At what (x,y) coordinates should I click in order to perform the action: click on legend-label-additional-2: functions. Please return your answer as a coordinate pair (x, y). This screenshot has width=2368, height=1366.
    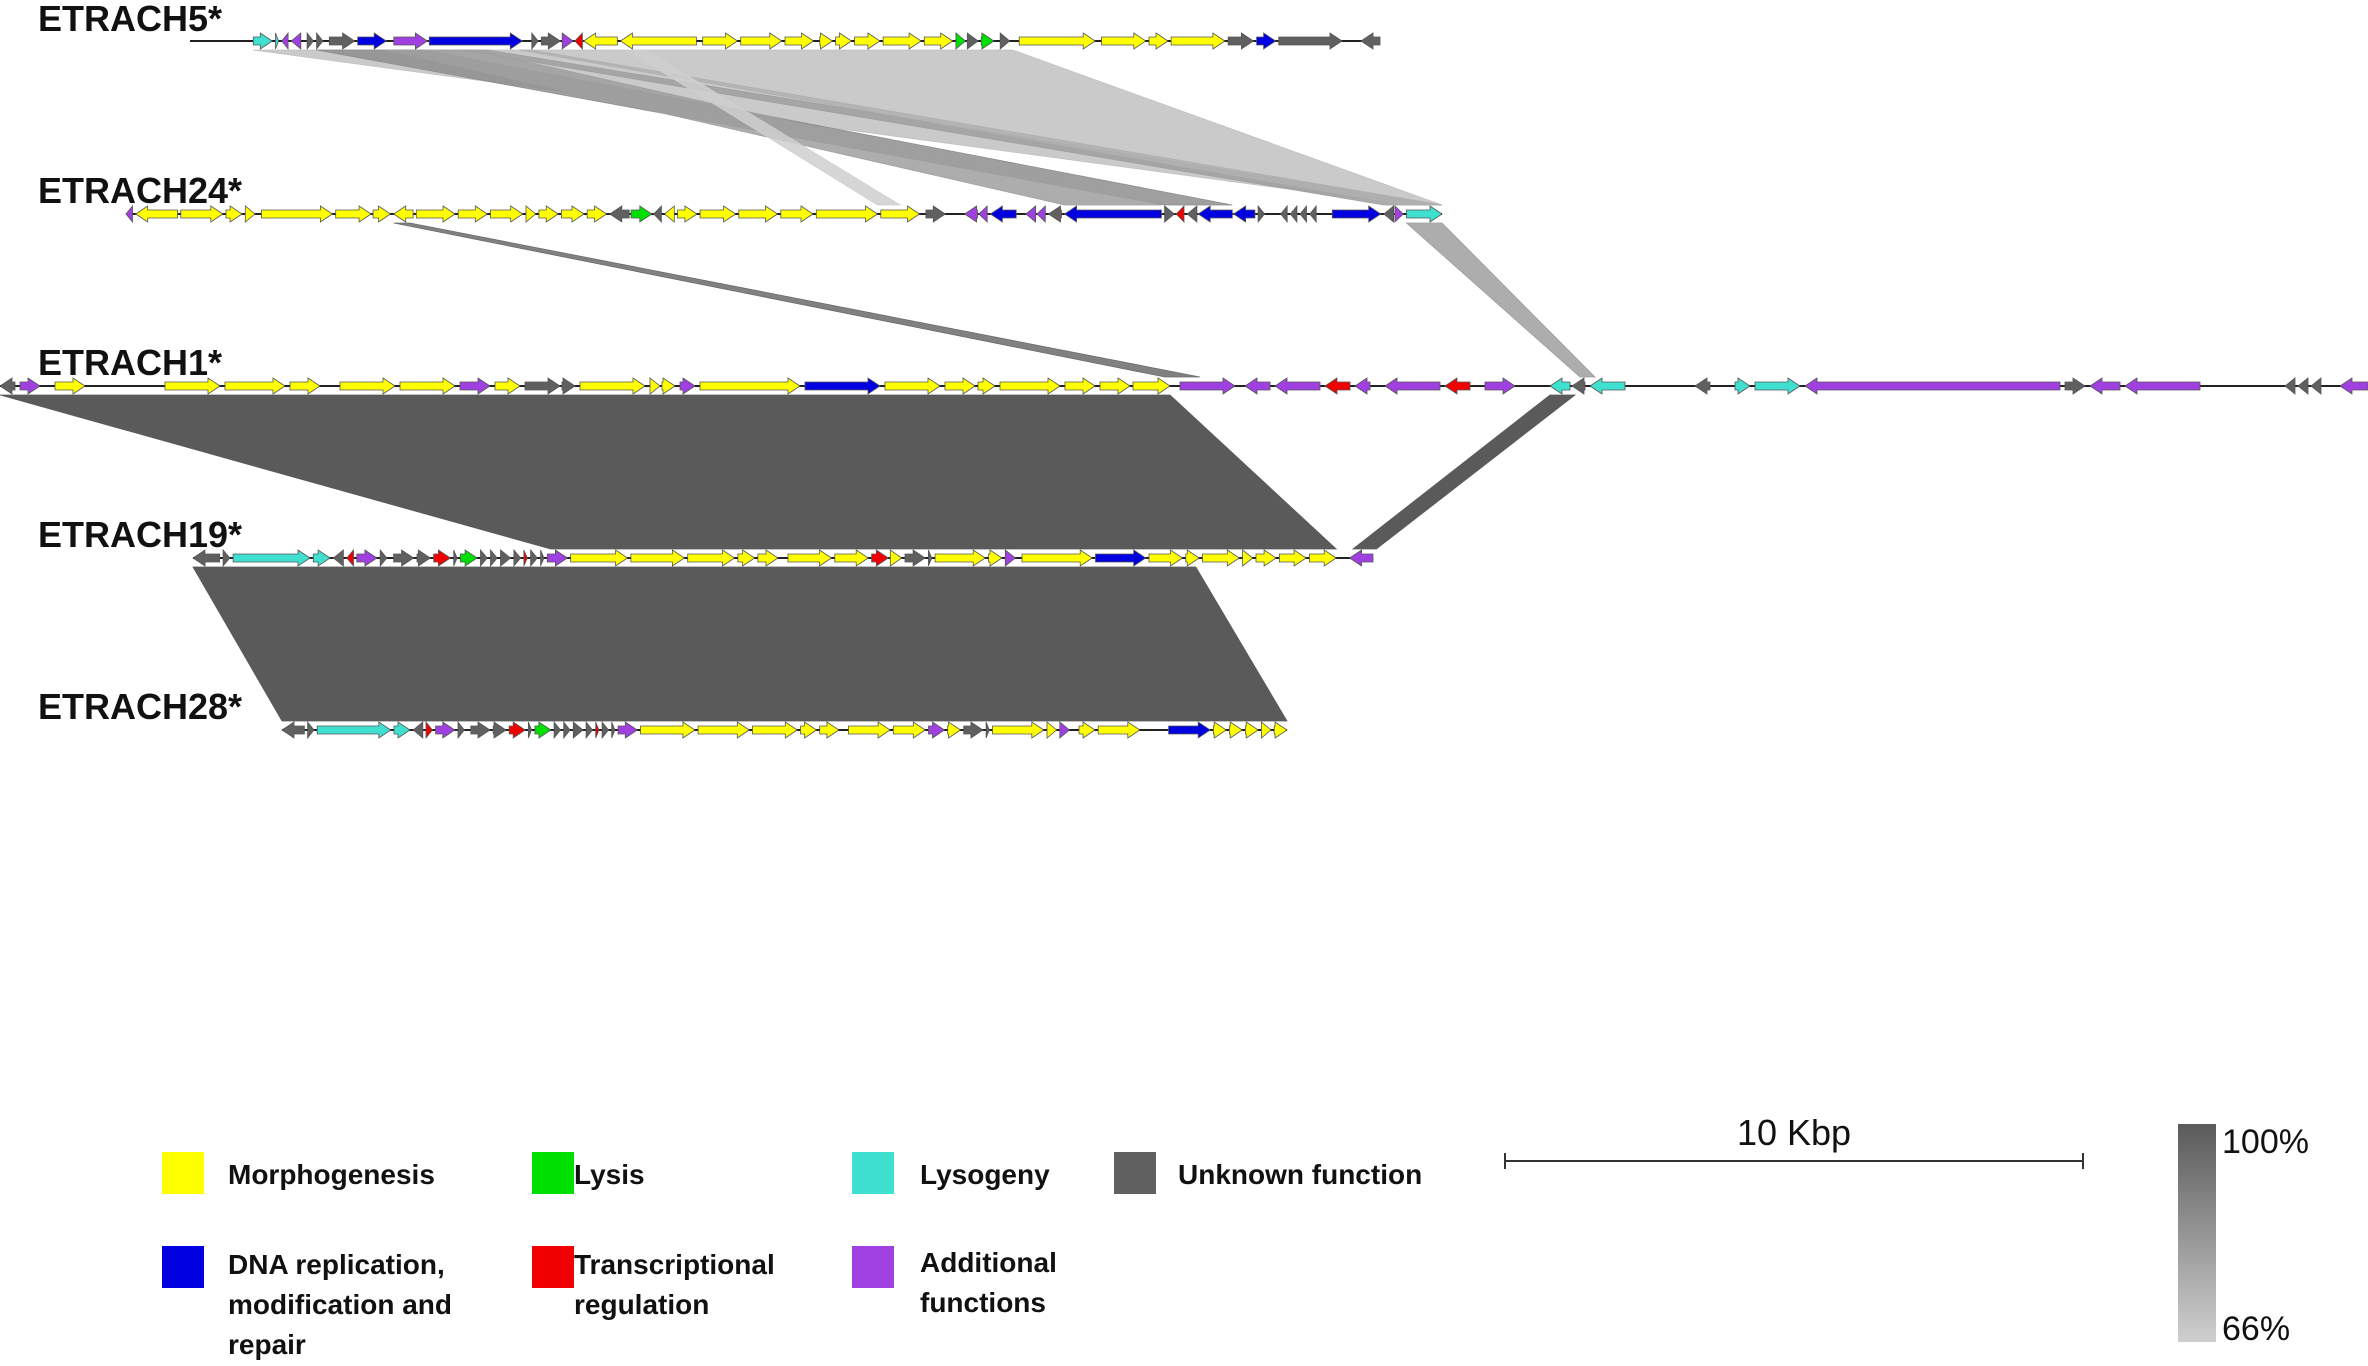
    Looking at the image, I should click on (983, 1302).